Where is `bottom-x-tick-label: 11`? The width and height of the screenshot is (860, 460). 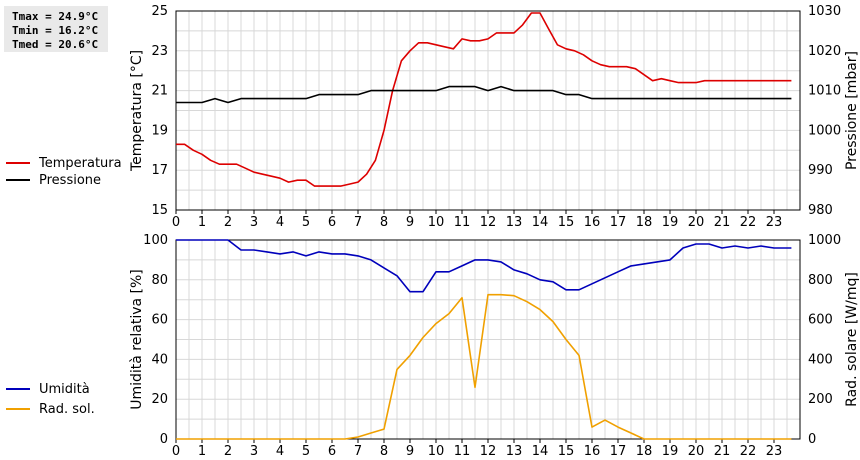 bottom-x-tick-label: 11 is located at coordinates (462, 451).